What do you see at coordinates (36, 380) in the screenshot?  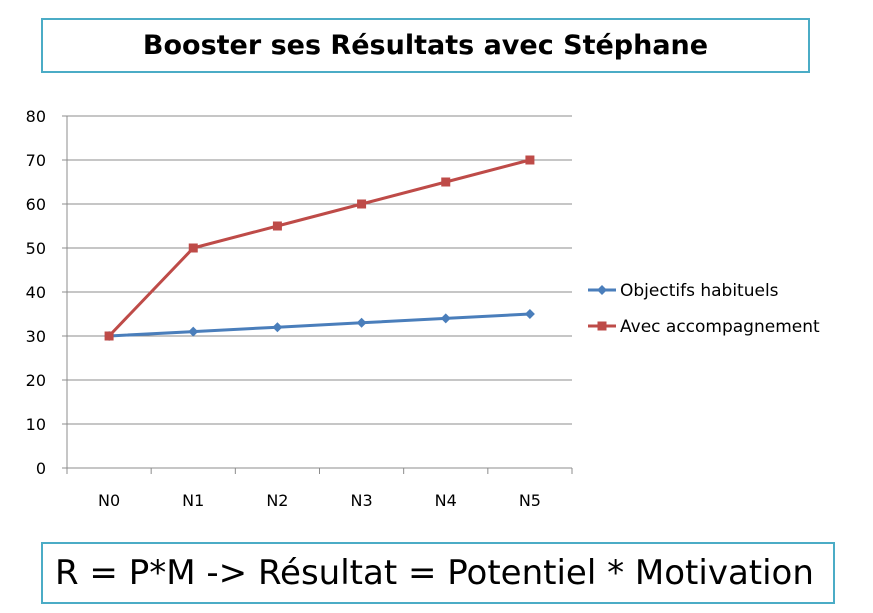 I see `y-tick-label: 20` at bounding box center [36, 380].